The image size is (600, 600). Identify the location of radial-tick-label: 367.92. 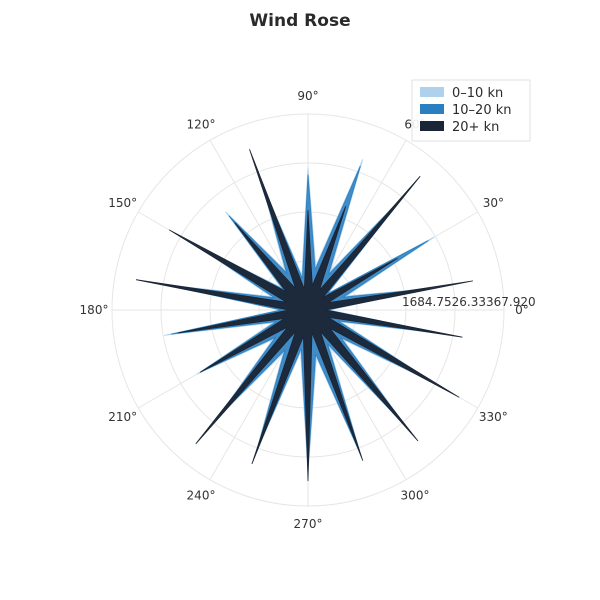
(507, 302).